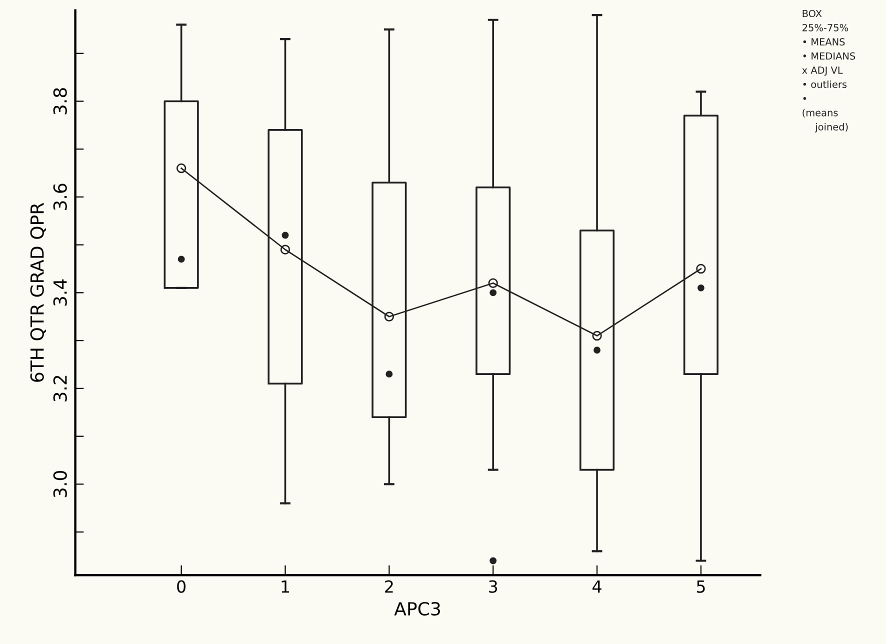 The width and height of the screenshot is (886, 644). What do you see at coordinates (597, 586) in the screenshot?
I see `x-tick-label: 4` at bounding box center [597, 586].